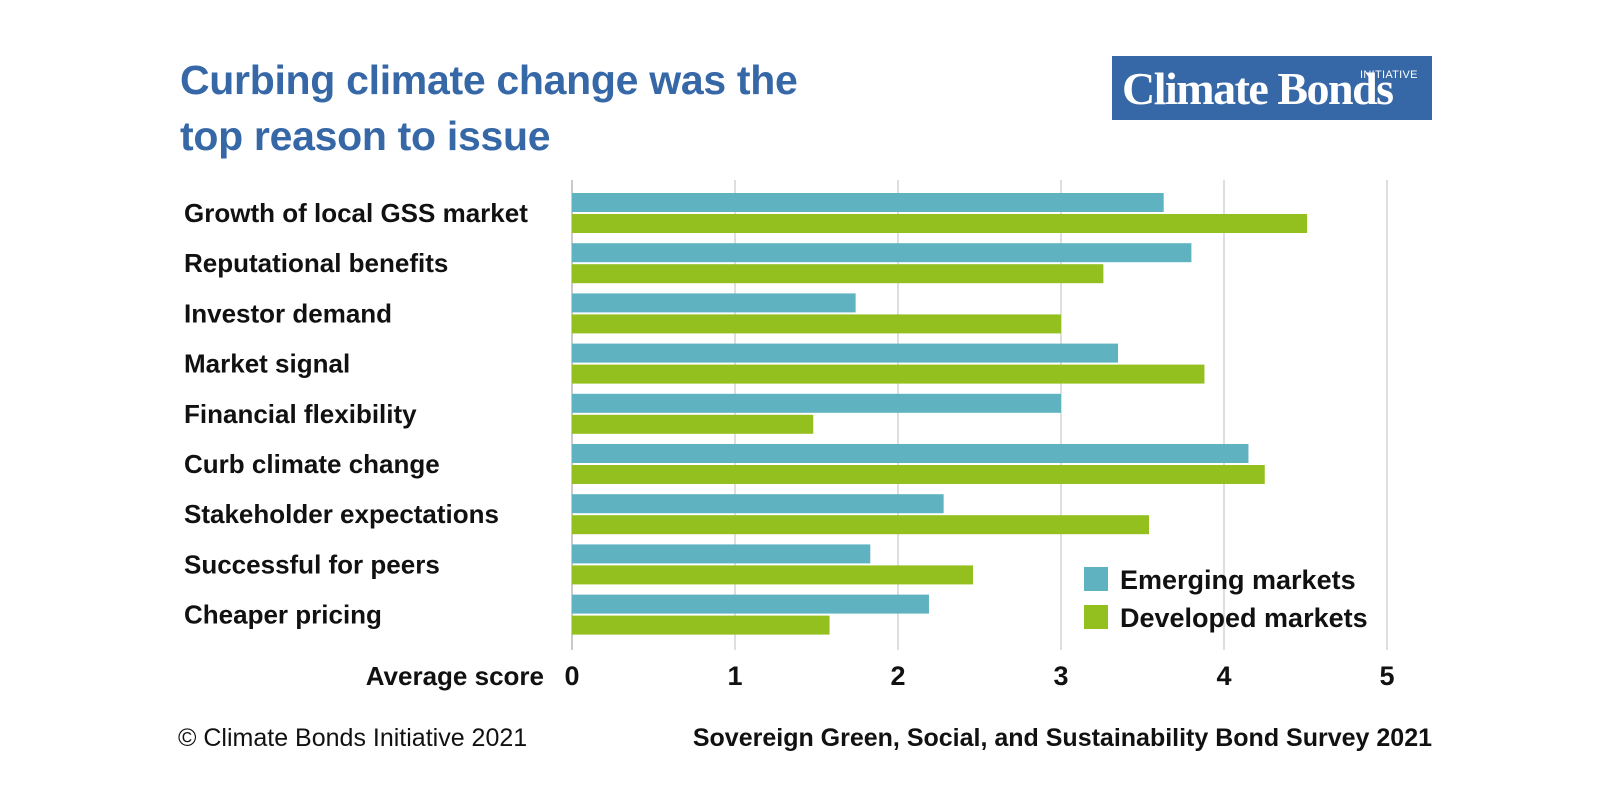 The width and height of the screenshot is (1600, 800). Describe the element at coordinates (1096, 617) in the screenshot. I see `legend-swatch-developed` at that location.